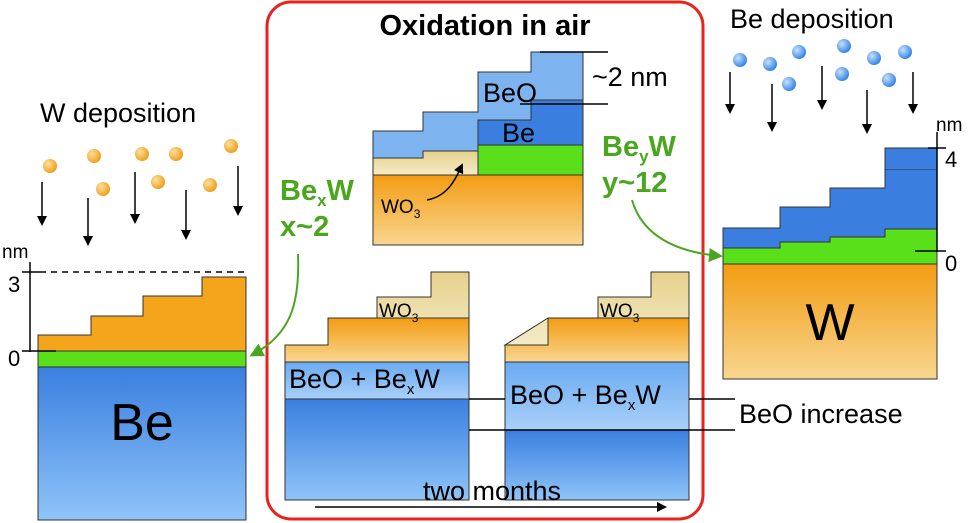 This screenshot has width=971, height=523. Describe the element at coordinates (14, 284) in the screenshot. I see `left-tick-3: 3` at that location.